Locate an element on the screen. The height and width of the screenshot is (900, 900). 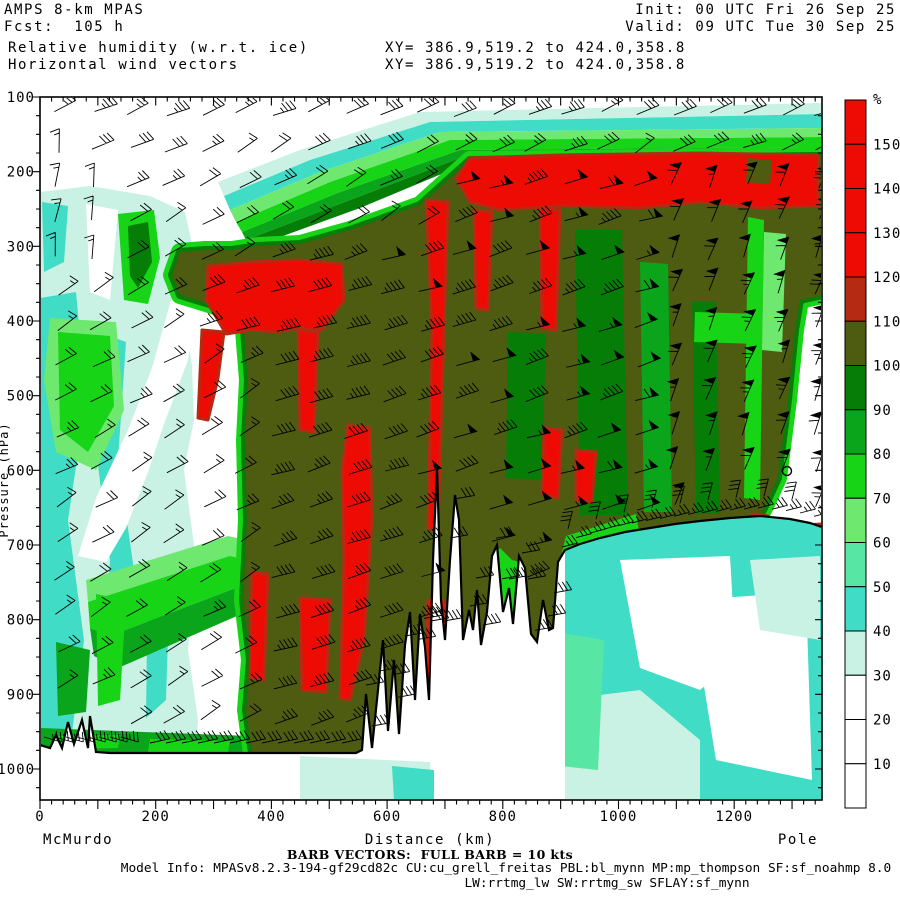
model-info-line2: LW:rrtmg_lw SW:rrtmg_sw SFLAY:sf_mynn is located at coordinates (607, 883).